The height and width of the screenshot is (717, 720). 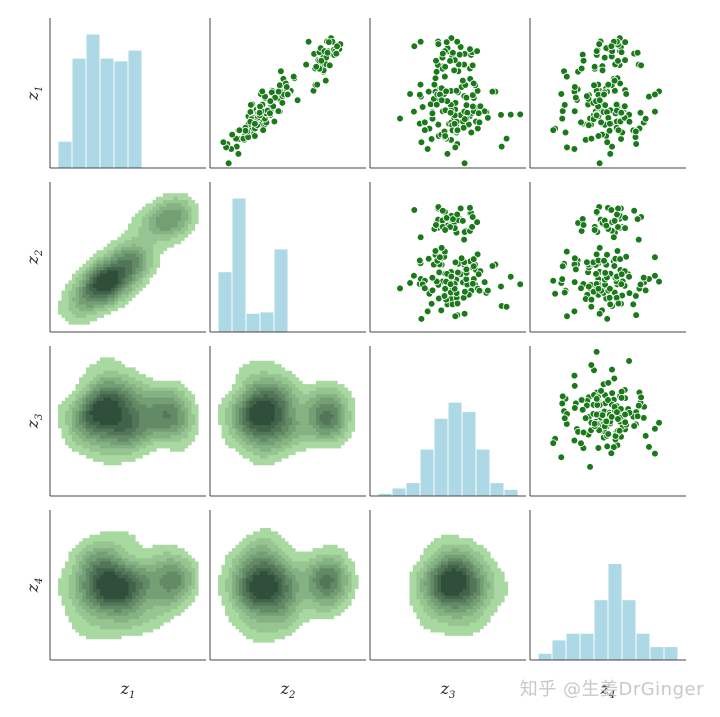 I want to click on watermark: 知乎 @生姜DrGinger, so click(x=611, y=689).